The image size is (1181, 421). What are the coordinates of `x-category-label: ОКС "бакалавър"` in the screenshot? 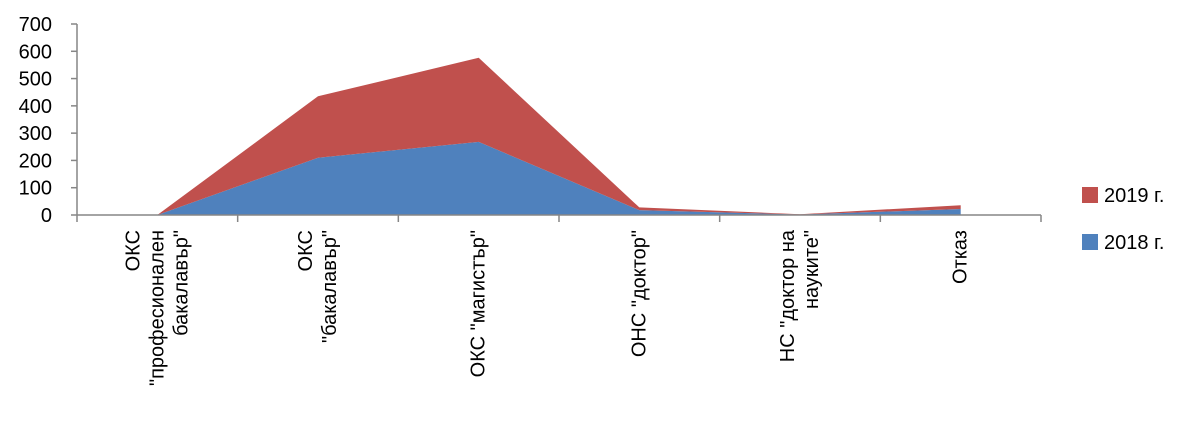 It's located at (318, 286).